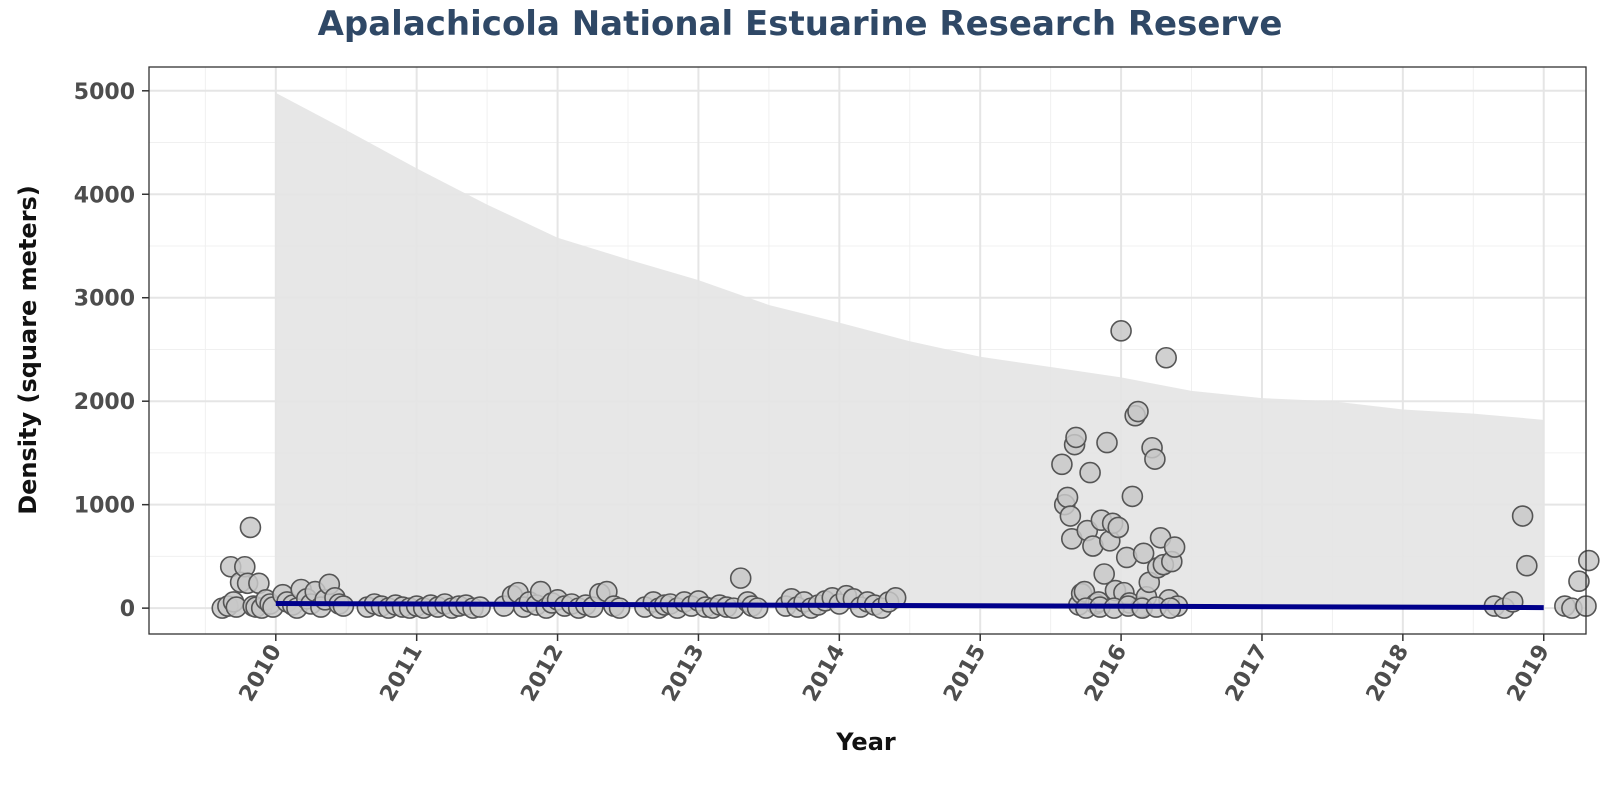 The width and height of the screenshot is (1600, 800). Describe the element at coordinates (542, 674) in the screenshot. I see `x-tick-label: 2012` at that location.